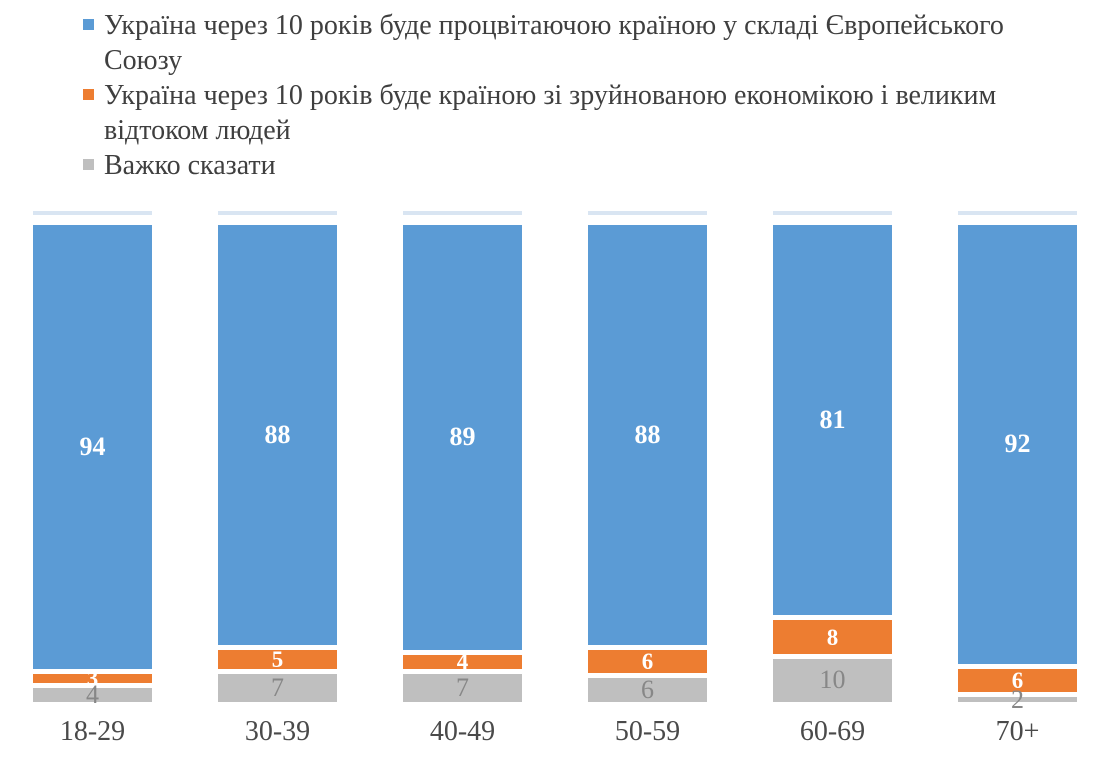 The image size is (1104, 782). Describe the element at coordinates (92, 731) in the screenshot. I see `category-label: 18-29` at that location.